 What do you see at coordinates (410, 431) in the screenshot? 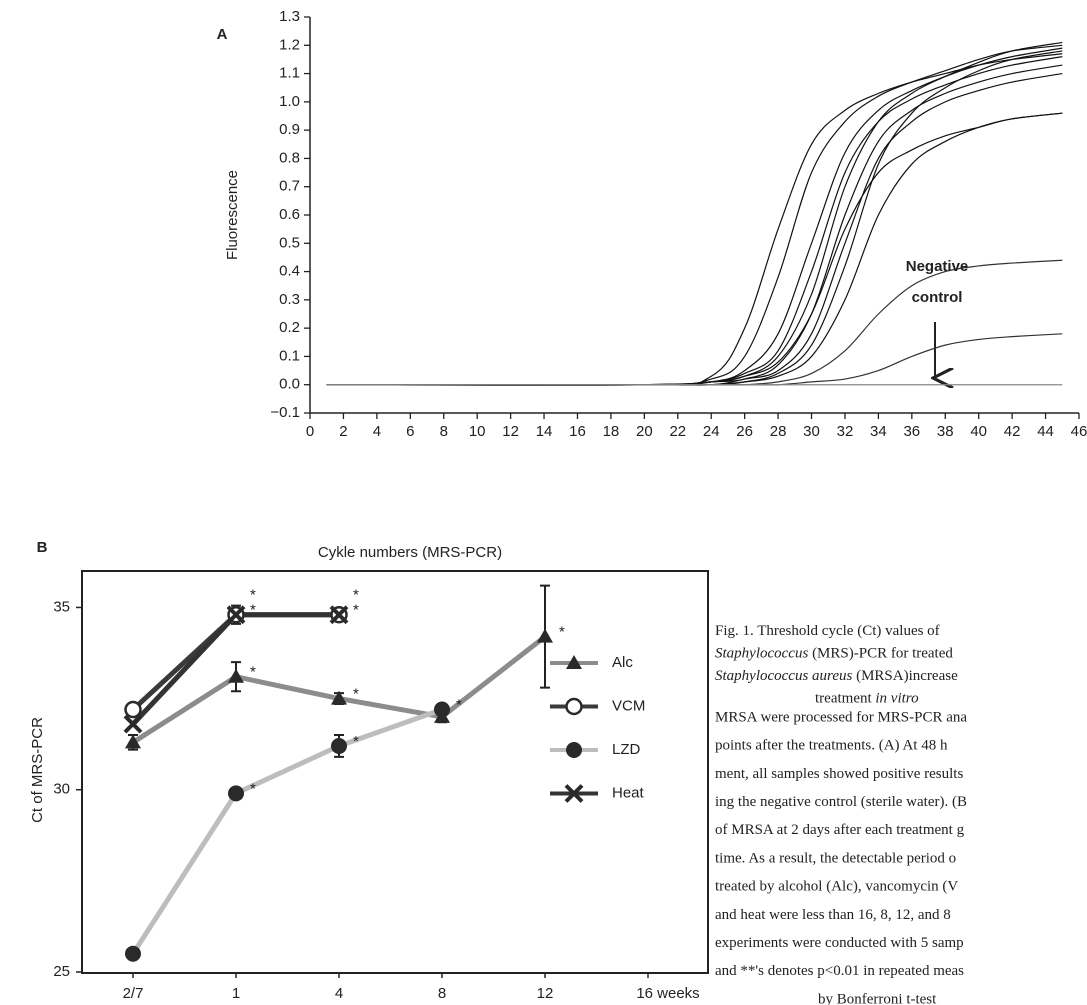
I see `x-tick-label: 6` at bounding box center [410, 431].